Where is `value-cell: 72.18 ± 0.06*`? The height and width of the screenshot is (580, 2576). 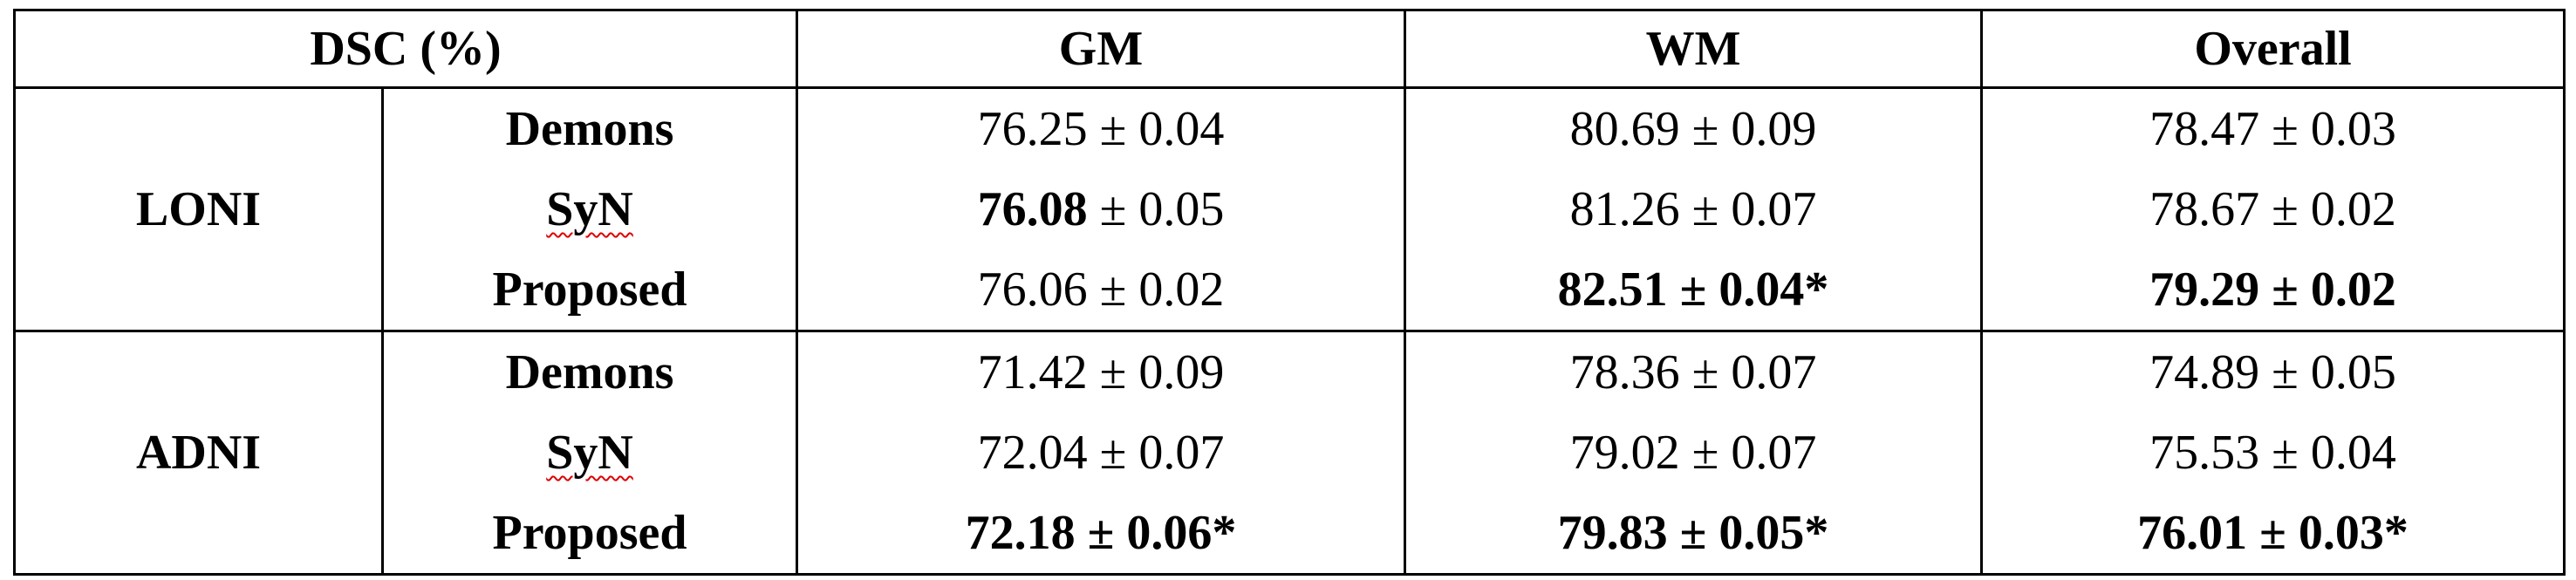
value-cell: 72.18 ± 0.06* is located at coordinates (1101, 534).